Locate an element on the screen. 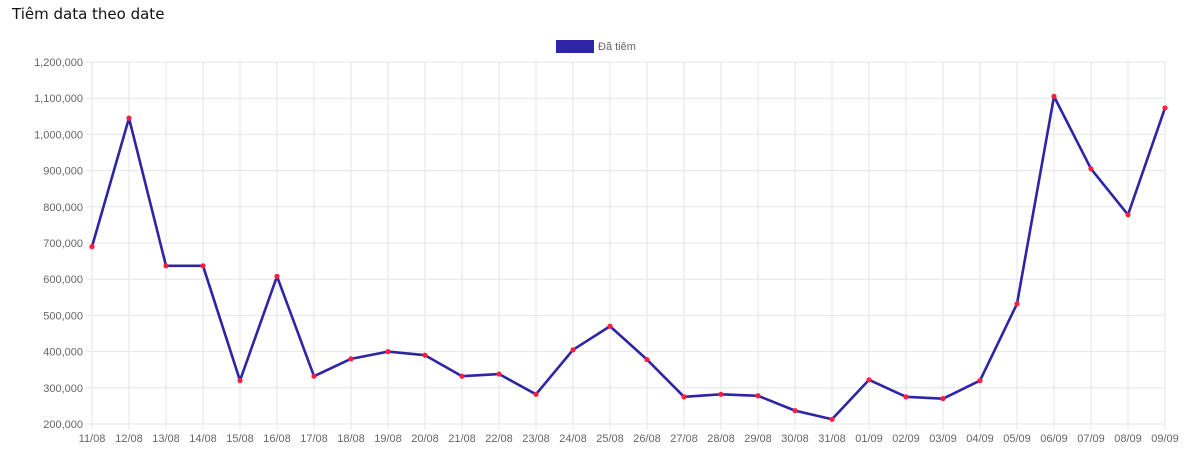 This screenshot has width=1195, height=459. x-tick-label: 06/09 is located at coordinates (1054, 439).